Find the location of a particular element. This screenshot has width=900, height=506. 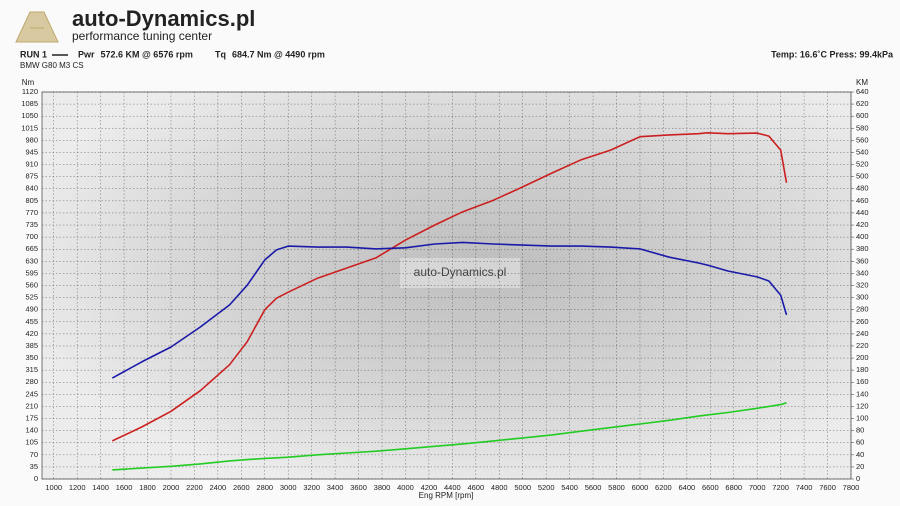

x-tick-label: 5600 is located at coordinates (593, 487).